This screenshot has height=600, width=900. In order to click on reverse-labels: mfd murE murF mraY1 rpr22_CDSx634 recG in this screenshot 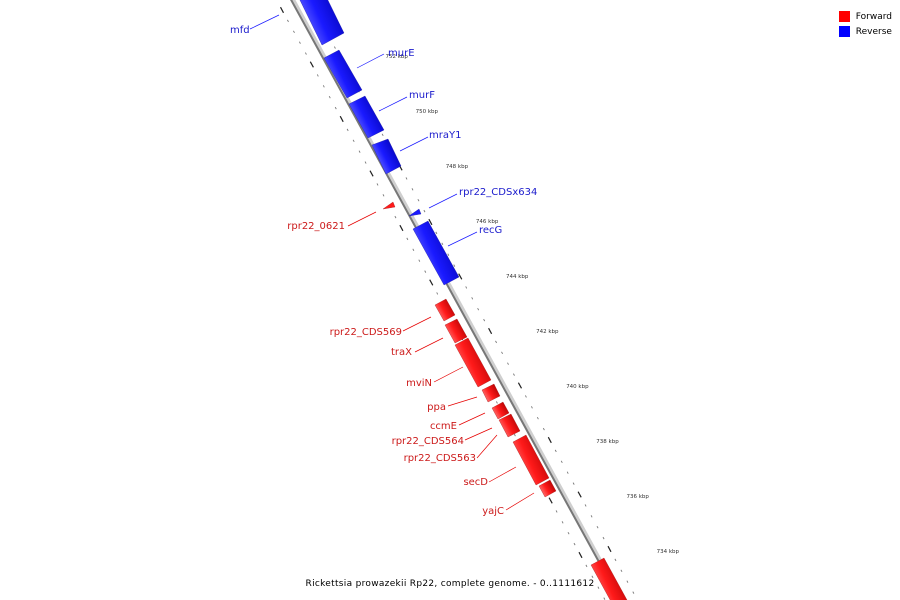, I will do `click(383, 130)`.